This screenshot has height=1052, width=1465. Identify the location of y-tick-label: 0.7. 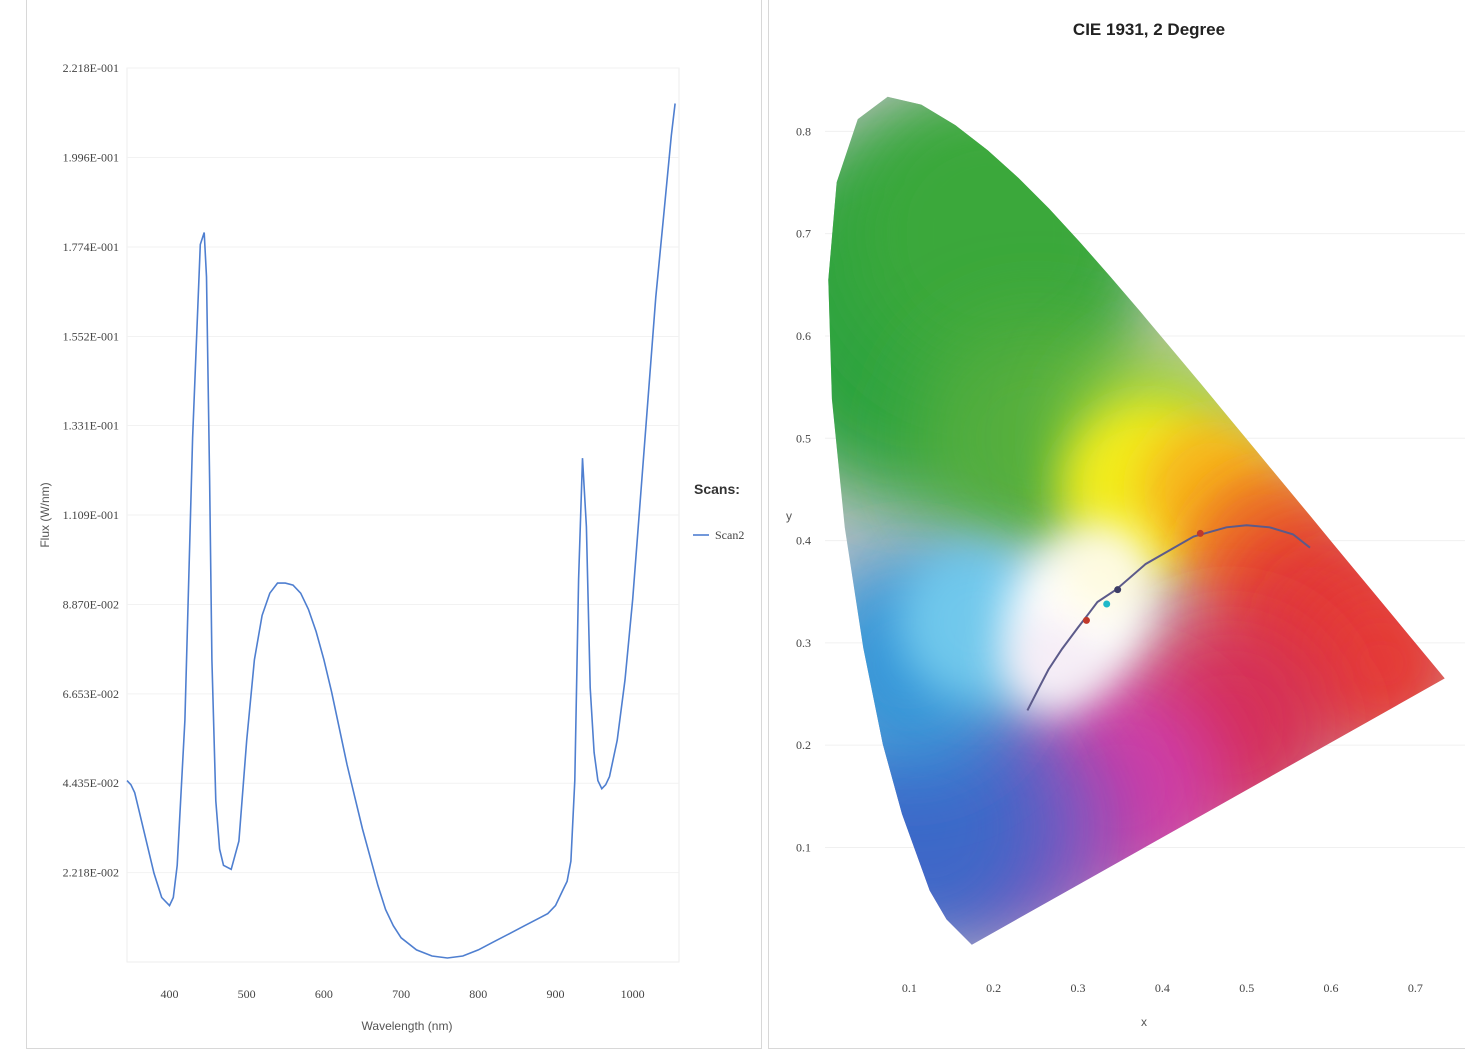
(803, 234).